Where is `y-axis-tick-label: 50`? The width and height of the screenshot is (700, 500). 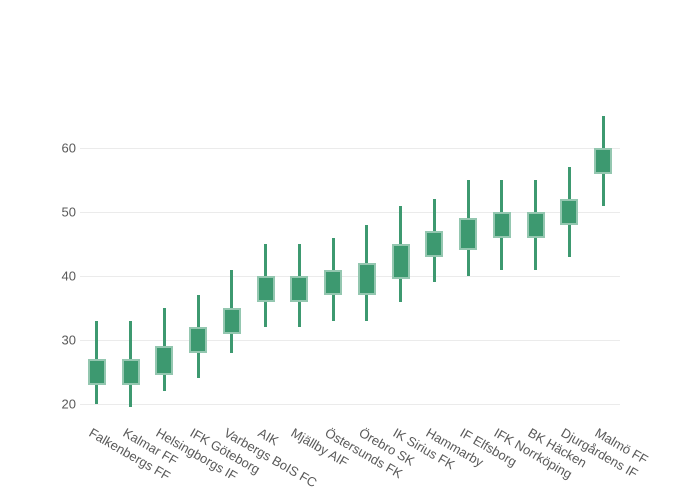
y-axis-tick-label: 50 is located at coordinates (68, 212).